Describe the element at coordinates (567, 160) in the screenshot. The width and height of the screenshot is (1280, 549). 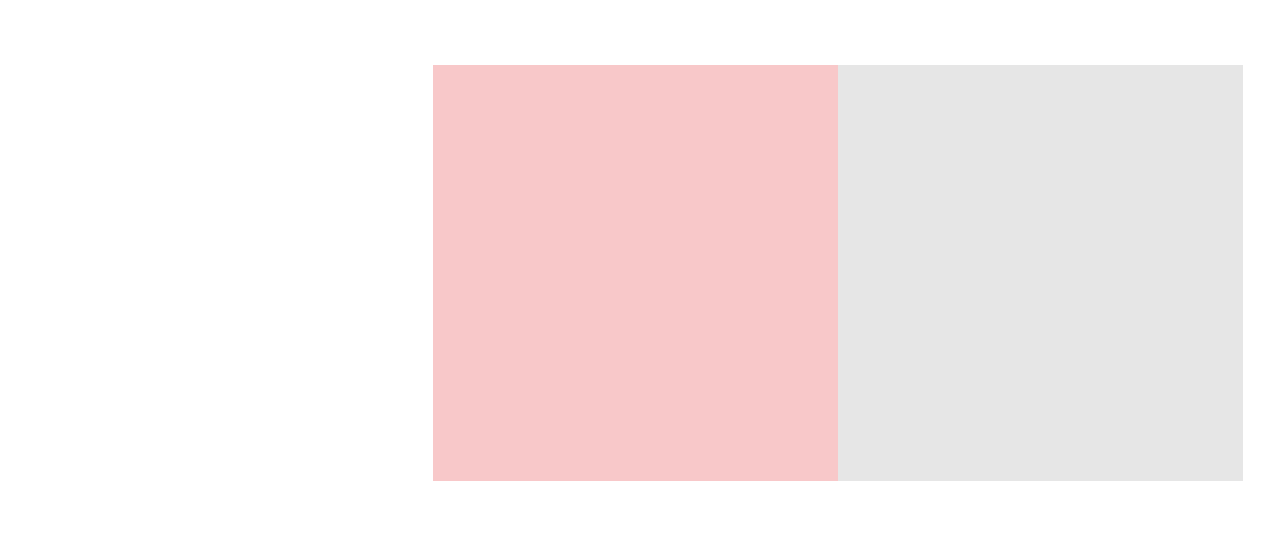
I see `tier3-current-level` at that location.